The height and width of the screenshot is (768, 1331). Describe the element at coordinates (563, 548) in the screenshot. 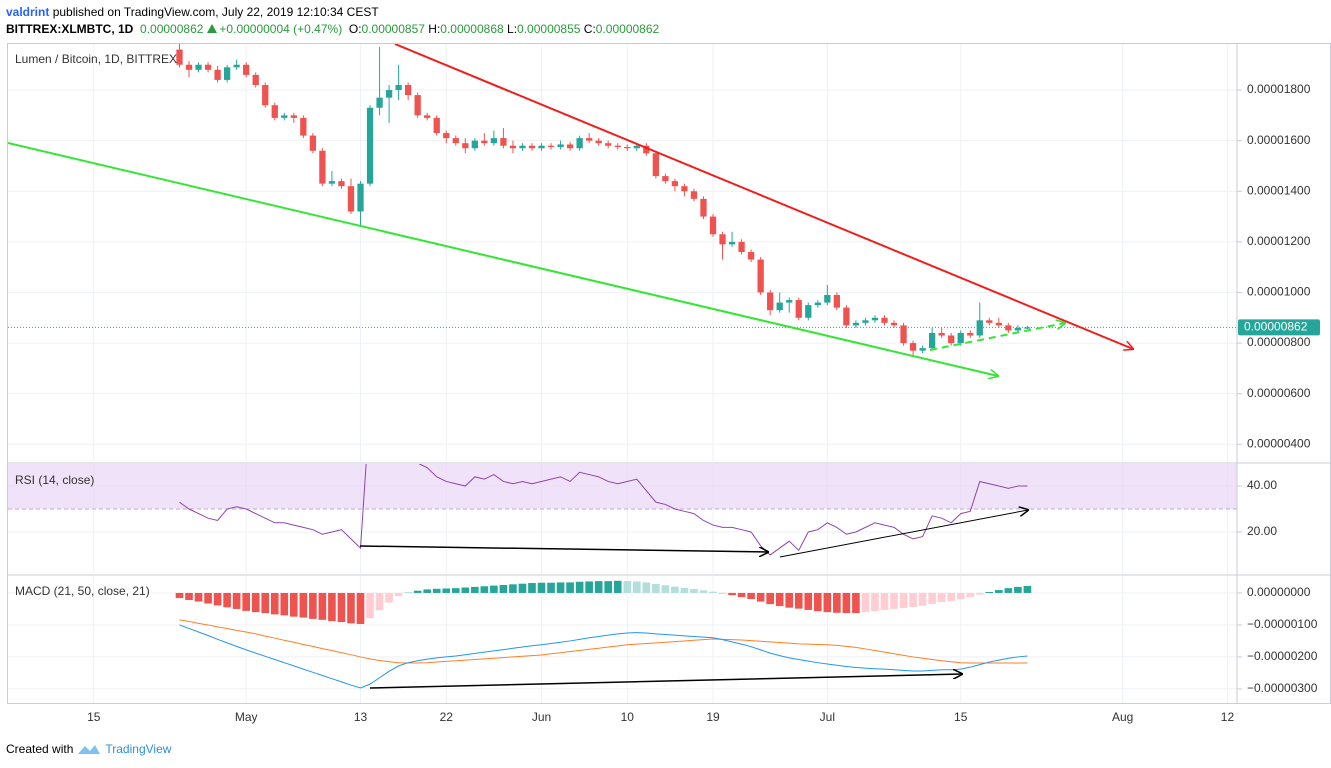

I see `rsi-arrow` at that location.